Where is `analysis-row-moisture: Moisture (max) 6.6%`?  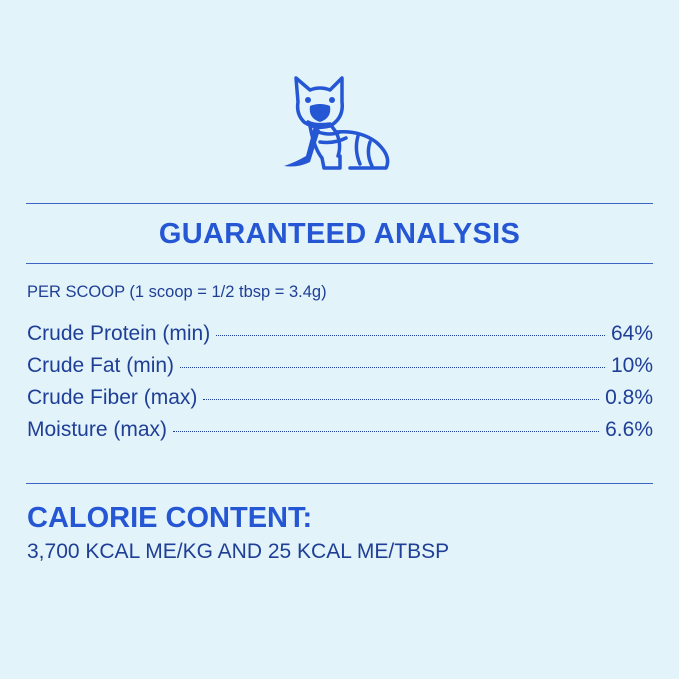
analysis-row-moisture: Moisture (max) 6.6% is located at coordinates (340, 430).